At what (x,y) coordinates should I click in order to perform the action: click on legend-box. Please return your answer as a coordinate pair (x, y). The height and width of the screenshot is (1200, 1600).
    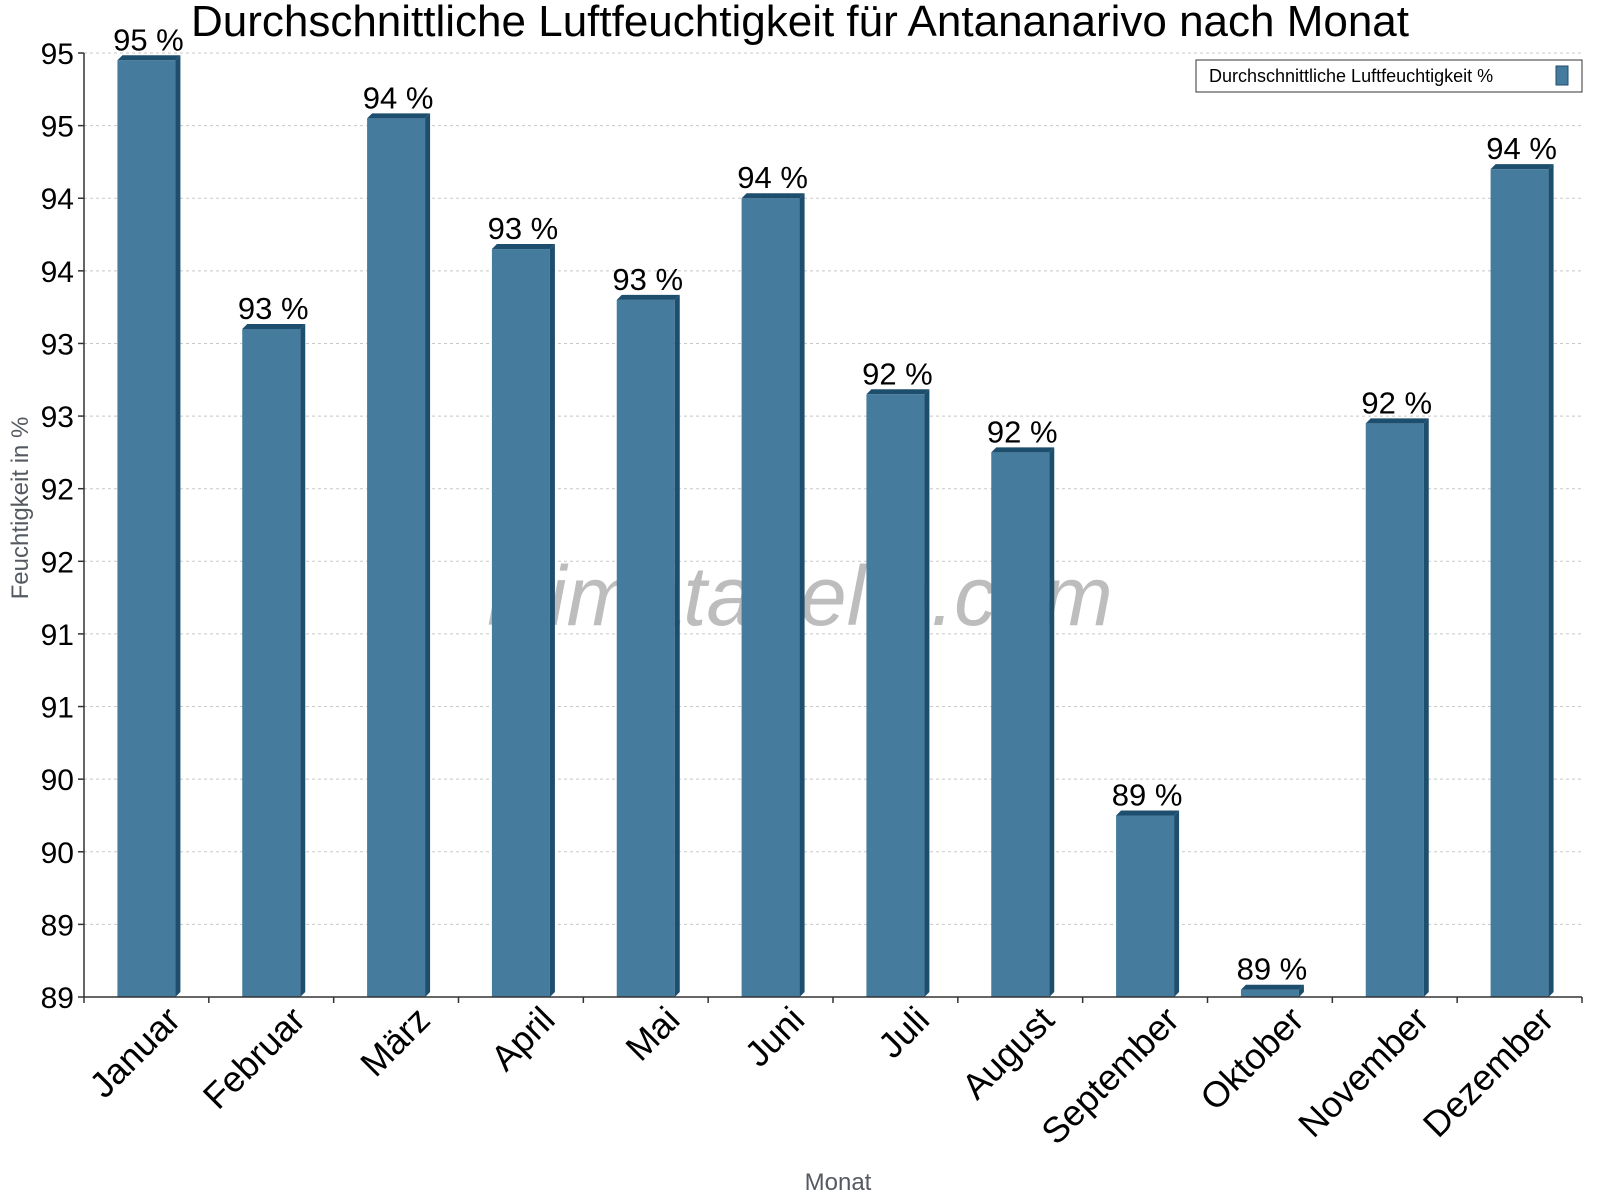
    Looking at the image, I should click on (1389, 76).